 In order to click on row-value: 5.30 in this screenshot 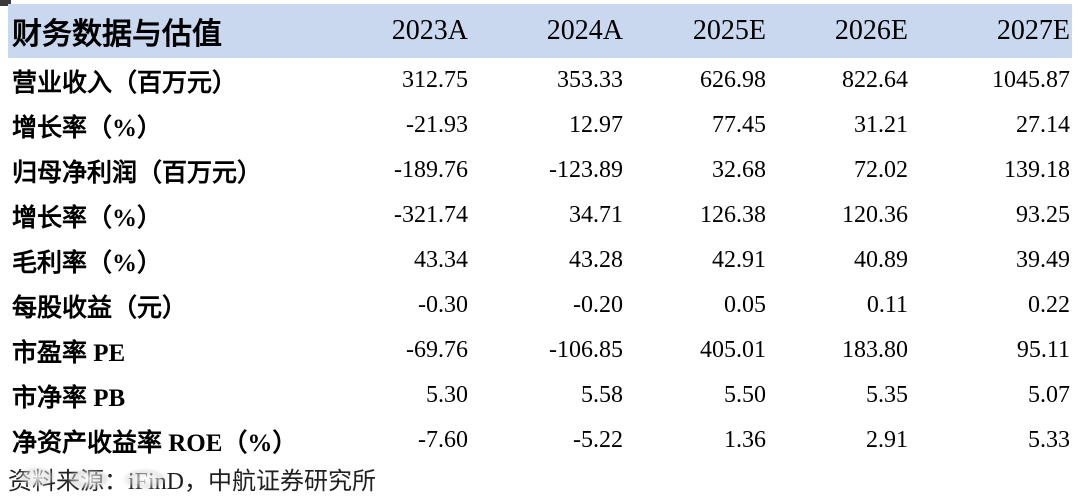, I will do `click(447, 395)`.